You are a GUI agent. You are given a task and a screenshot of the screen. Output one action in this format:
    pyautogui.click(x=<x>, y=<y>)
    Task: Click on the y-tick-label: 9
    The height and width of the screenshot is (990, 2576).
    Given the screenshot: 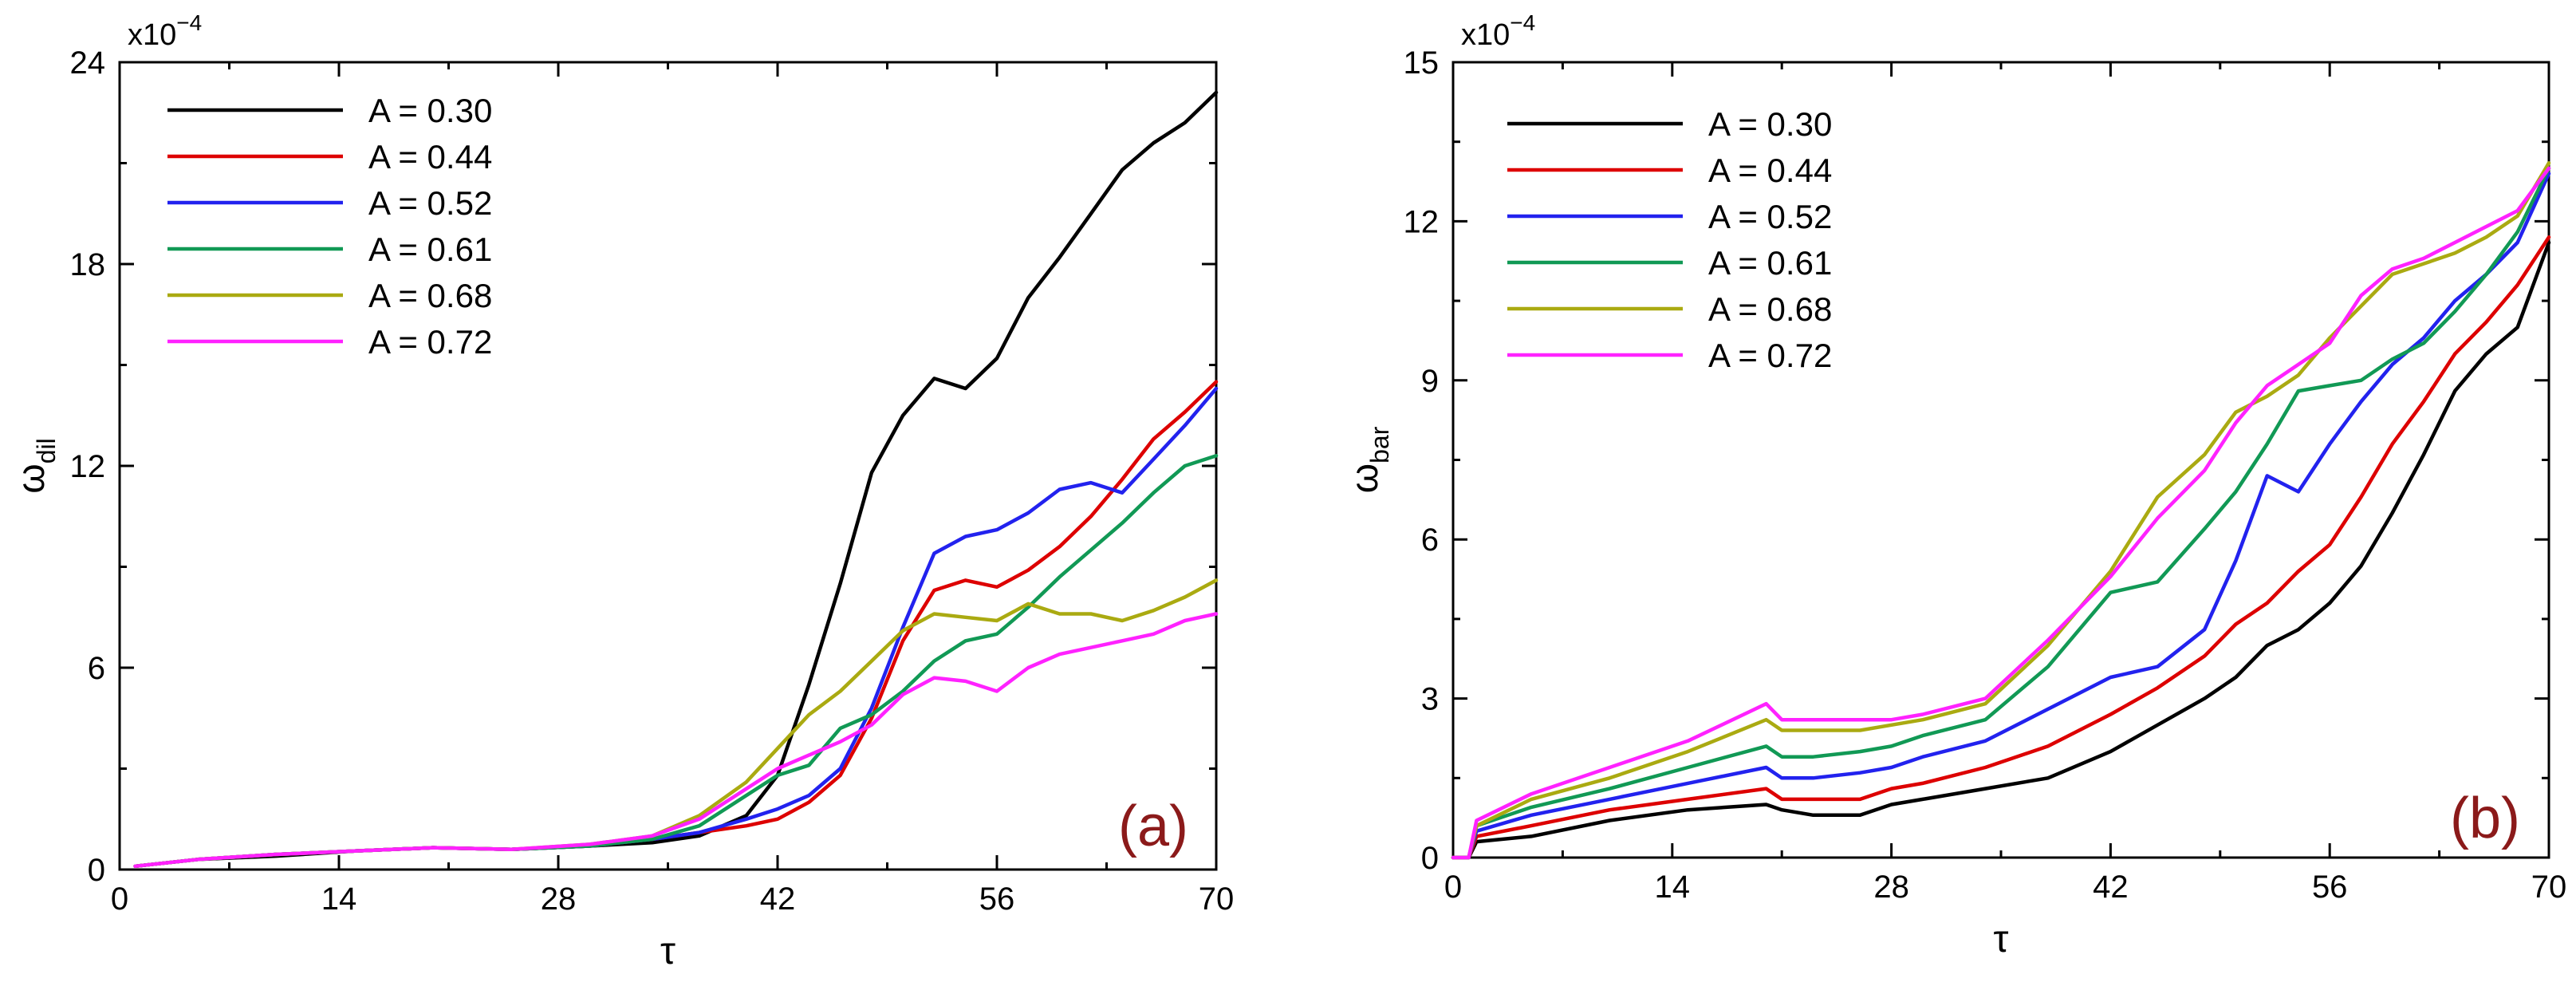 What is the action you would take?
    pyautogui.click(x=1430, y=381)
    